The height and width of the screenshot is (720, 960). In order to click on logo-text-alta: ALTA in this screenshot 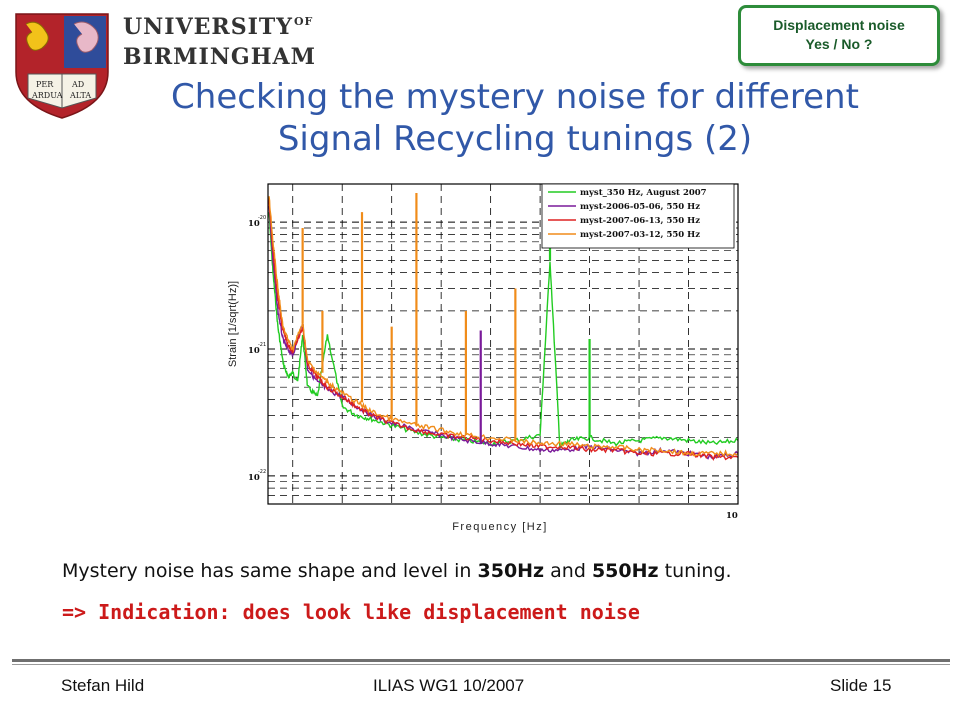, I will do `click(80, 95)`.